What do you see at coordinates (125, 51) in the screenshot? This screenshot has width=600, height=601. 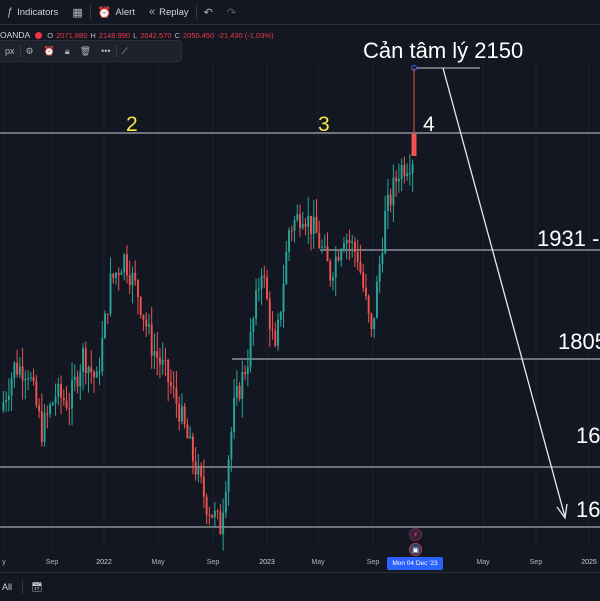 I see `trend-line-tool: ⟋` at bounding box center [125, 51].